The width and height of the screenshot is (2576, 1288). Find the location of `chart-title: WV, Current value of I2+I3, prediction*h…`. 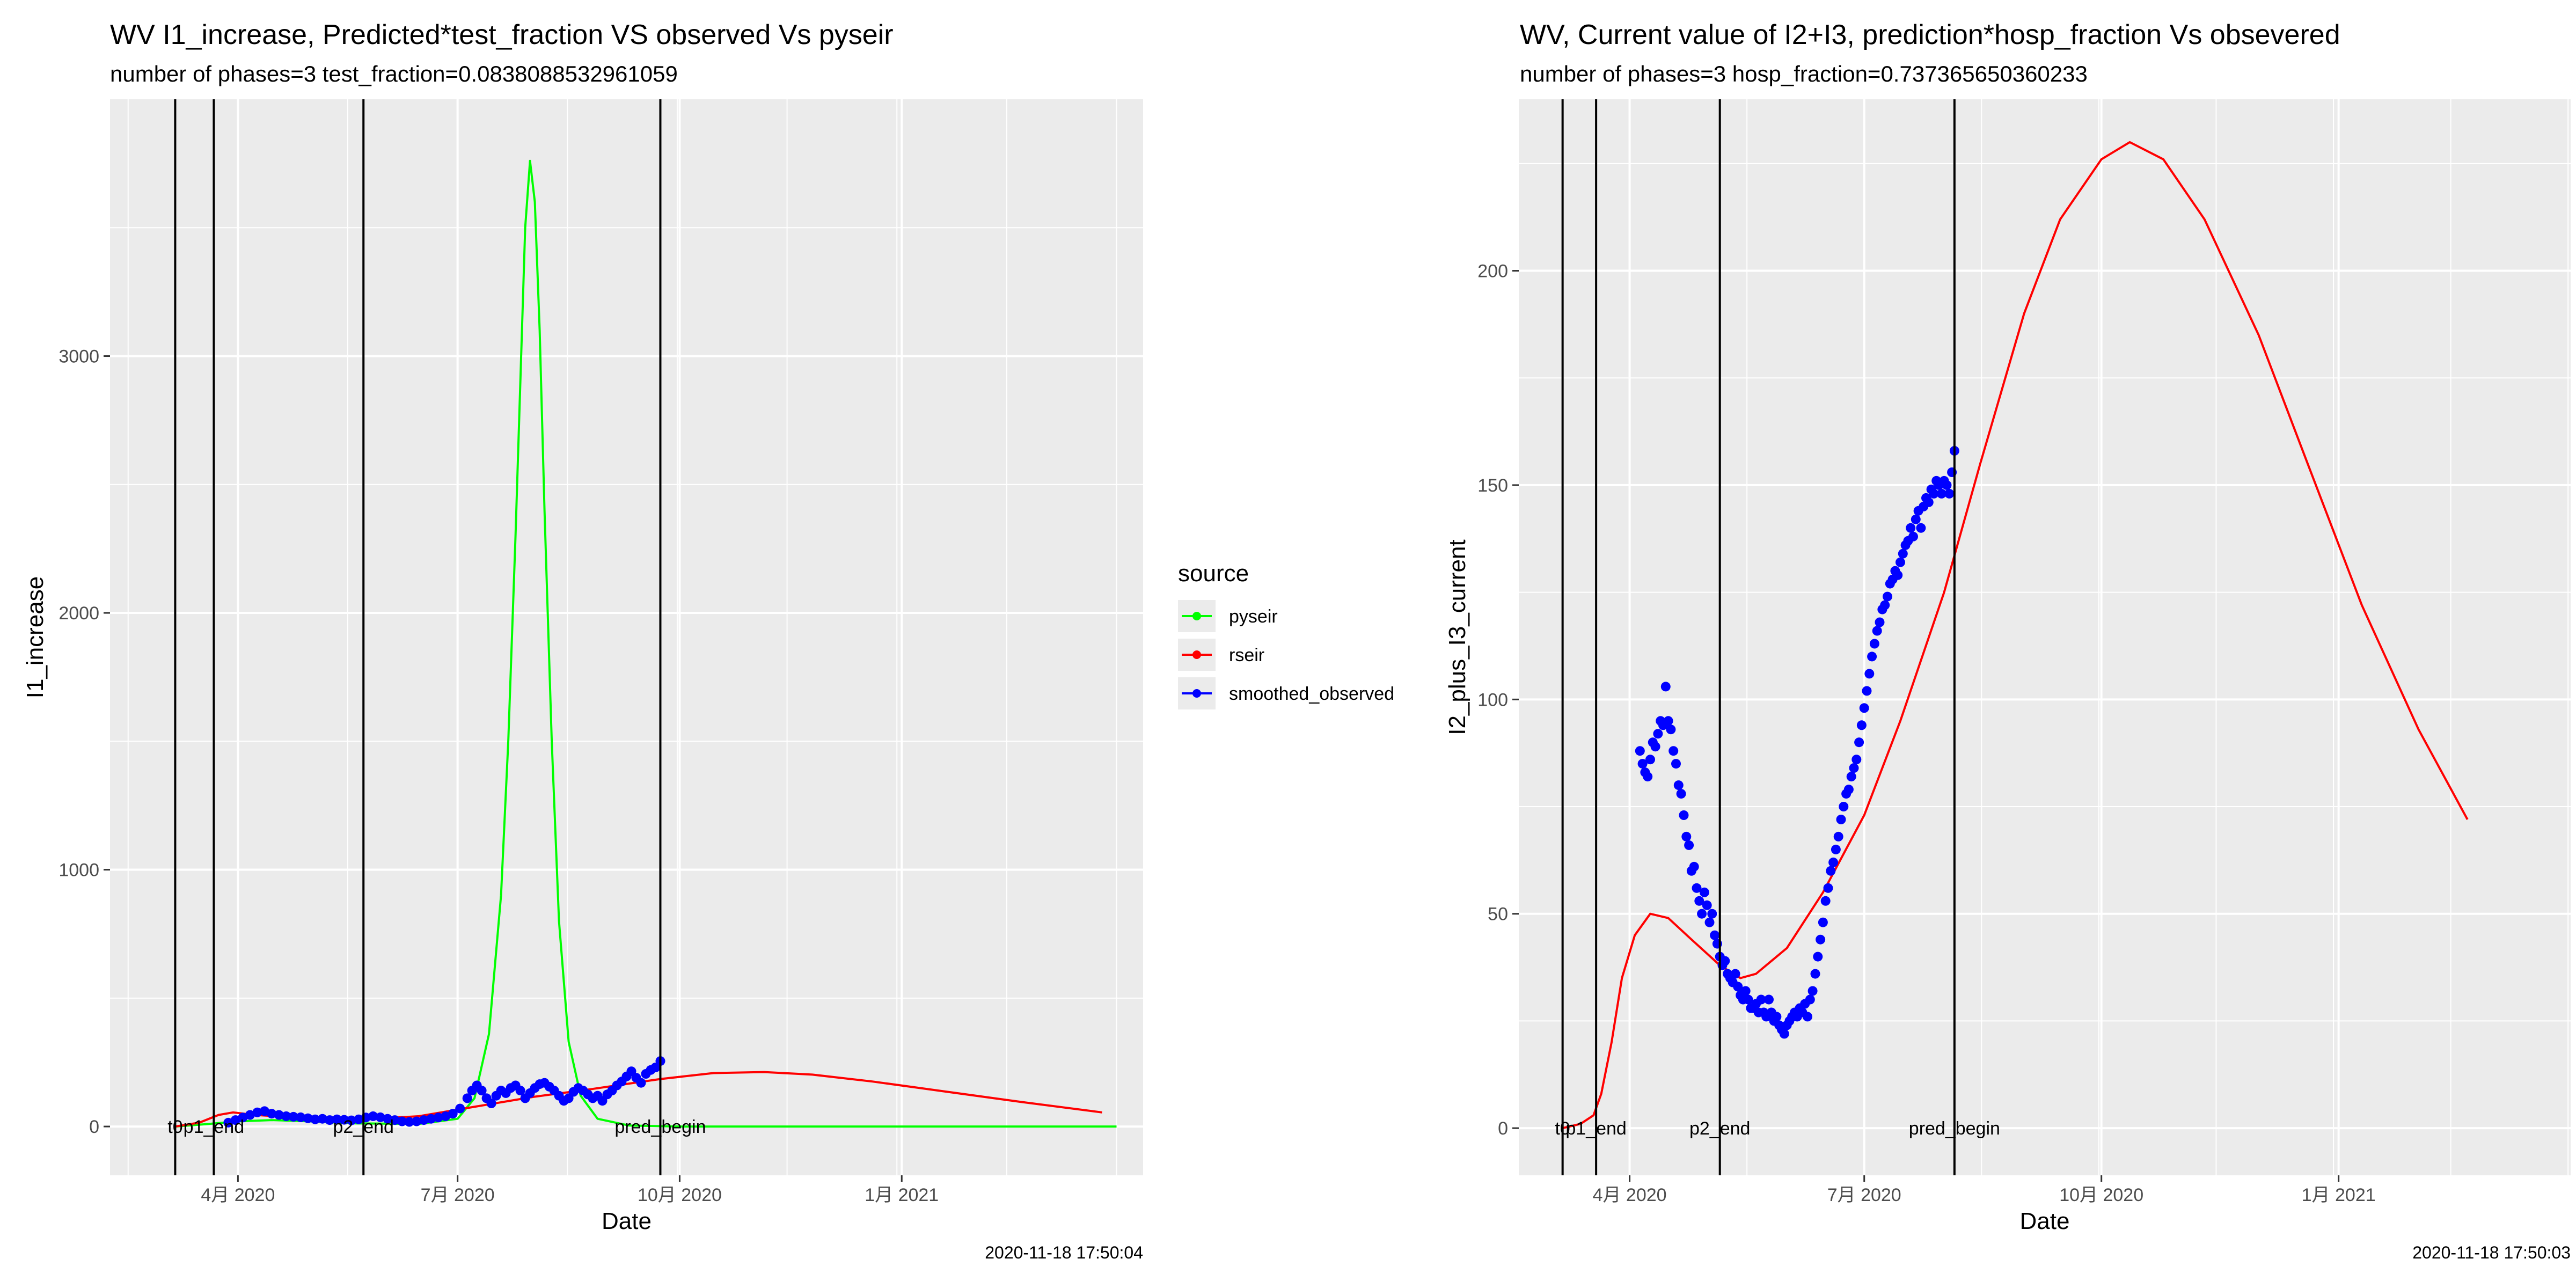

chart-title: WV, Current value of I2+I3, prediction*h… is located at coordinates (1930, 34).